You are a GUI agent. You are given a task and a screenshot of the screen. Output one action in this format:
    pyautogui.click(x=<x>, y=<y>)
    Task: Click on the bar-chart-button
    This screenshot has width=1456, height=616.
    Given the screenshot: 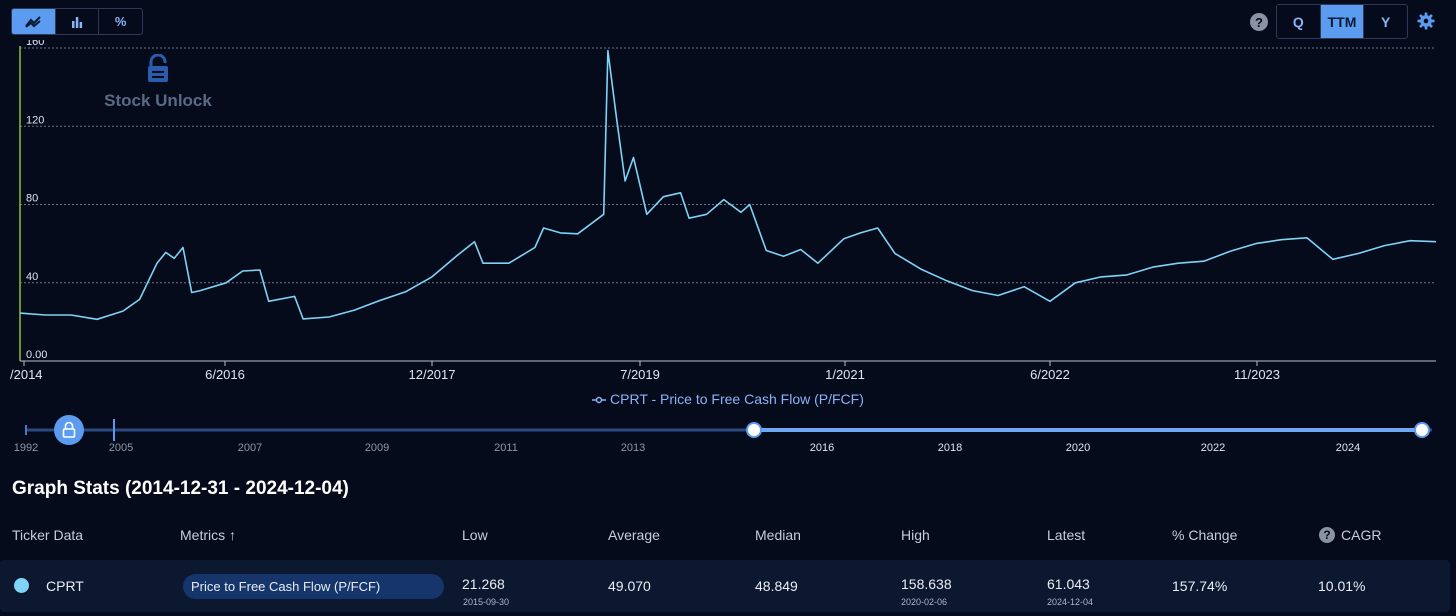 What is the action you would take?
    pyautogui.click(x=78, y=21)
    